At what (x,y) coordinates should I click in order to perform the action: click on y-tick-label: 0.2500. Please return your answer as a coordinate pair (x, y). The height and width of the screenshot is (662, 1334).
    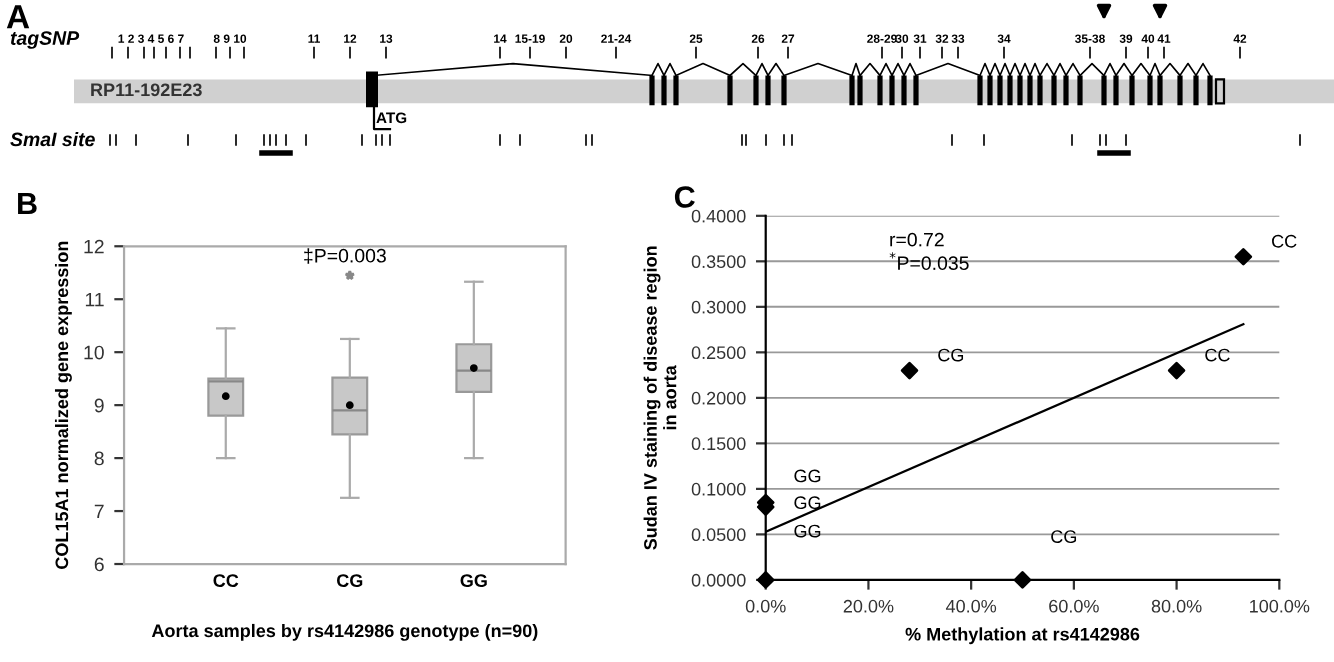
    Looking at the image, I should click on (718, 353).